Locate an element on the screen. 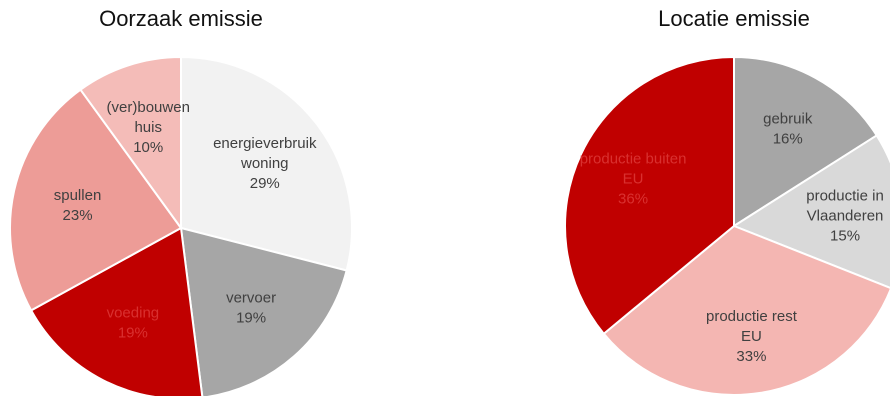  slice-label: spullen 23% is located at coordinates (78, 205).